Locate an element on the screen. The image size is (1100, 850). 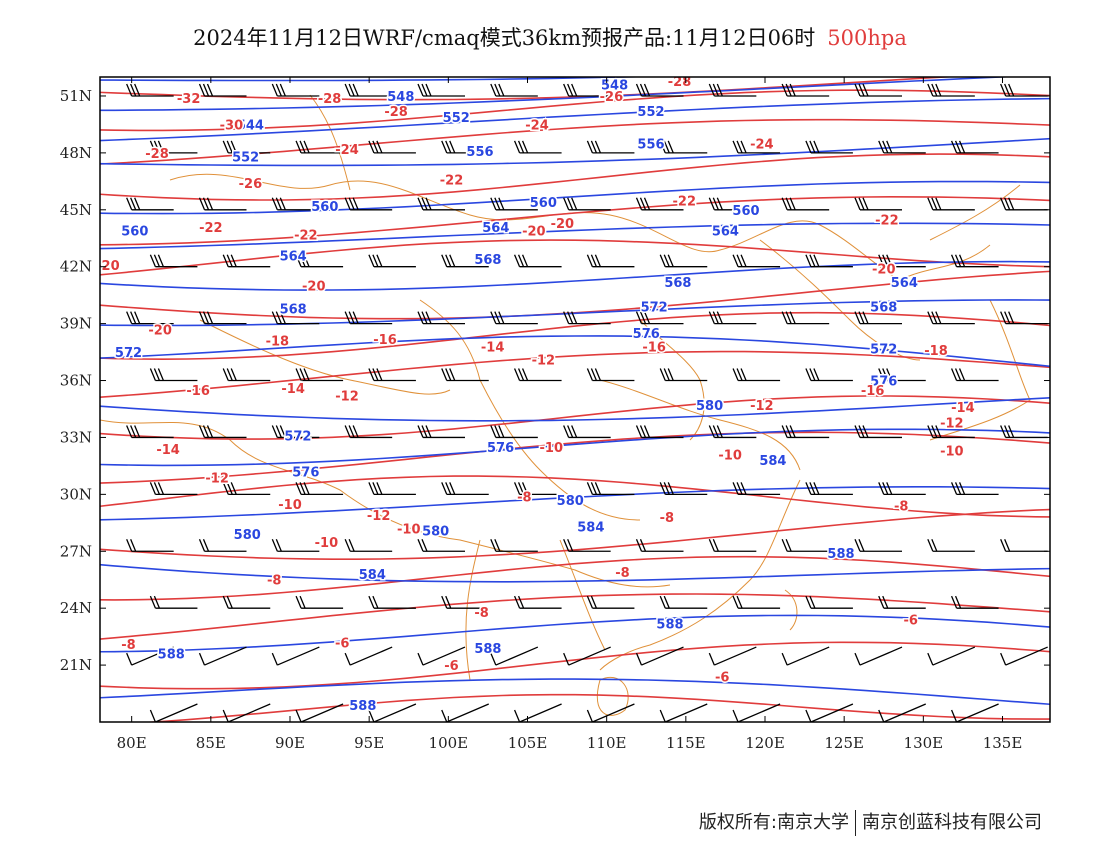
height-label: 556 is located at coordinates (650, 144).